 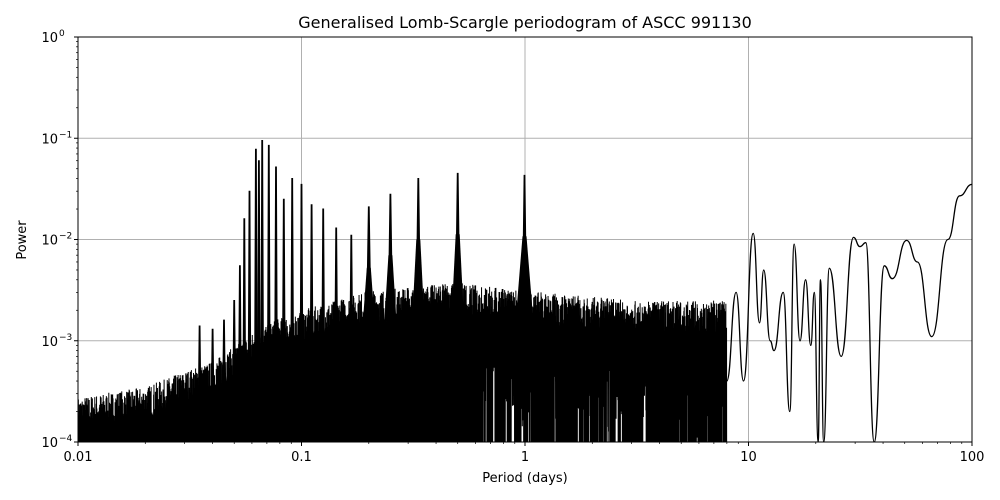 I want to click on x-tick-label: 0.01, so click(x=78, y=457).